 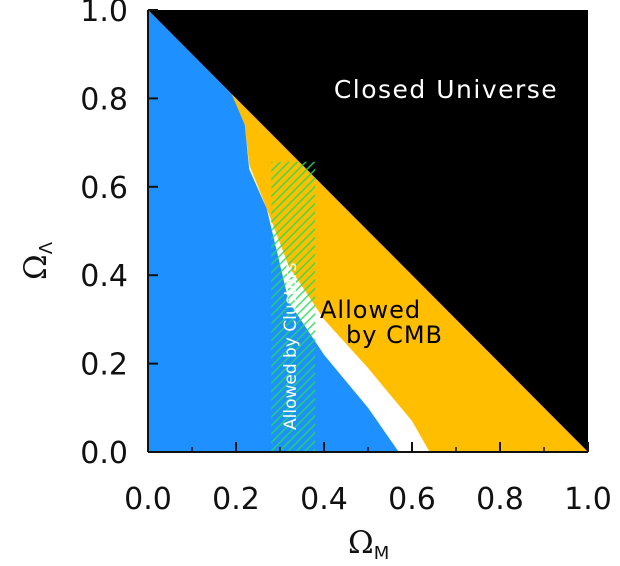 What do you see at coordinates (368, 544) in the screenshot?
I see `x-axis-label: ΩM` at bounding box center [368, 544].